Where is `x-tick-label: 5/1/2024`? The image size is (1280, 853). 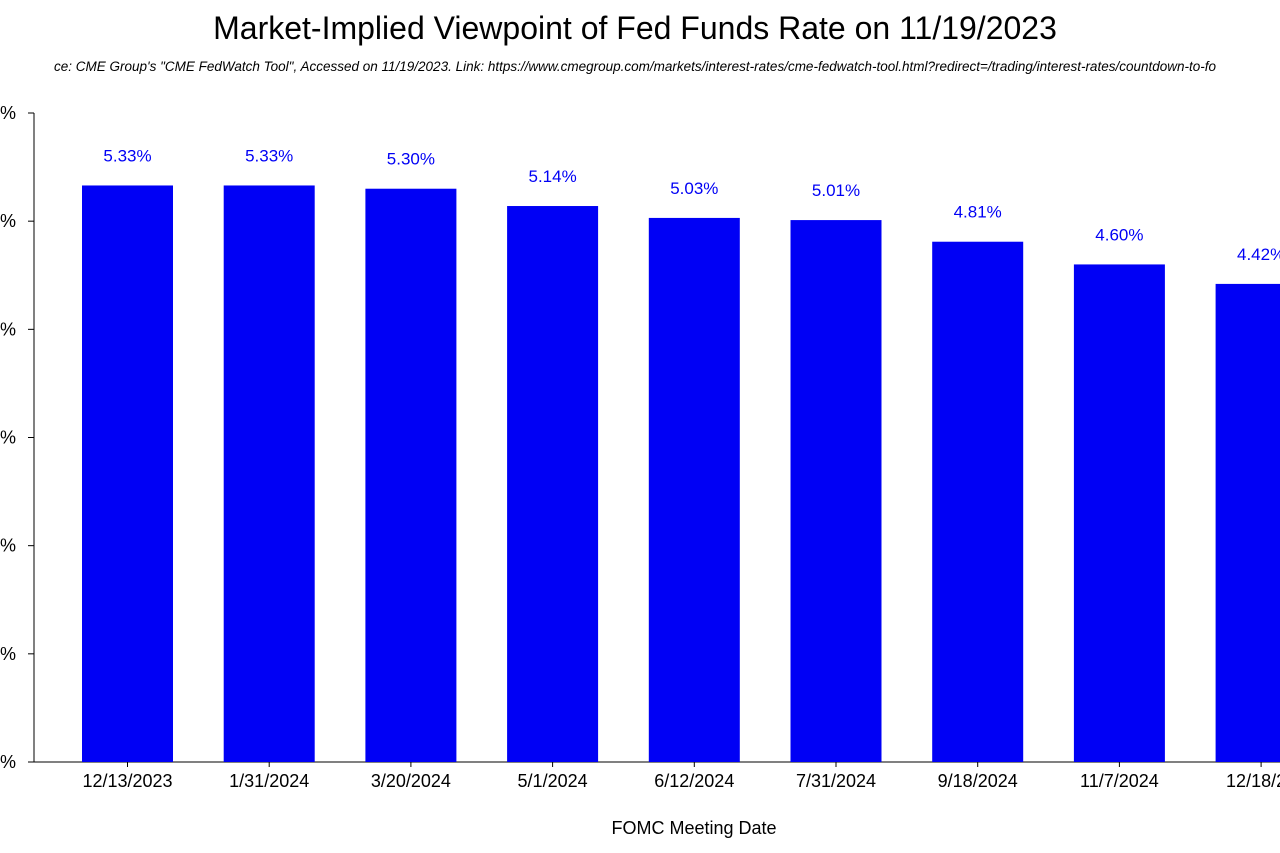
x-tick-label: 5/1/2024 is located at coordinates (553, 781).